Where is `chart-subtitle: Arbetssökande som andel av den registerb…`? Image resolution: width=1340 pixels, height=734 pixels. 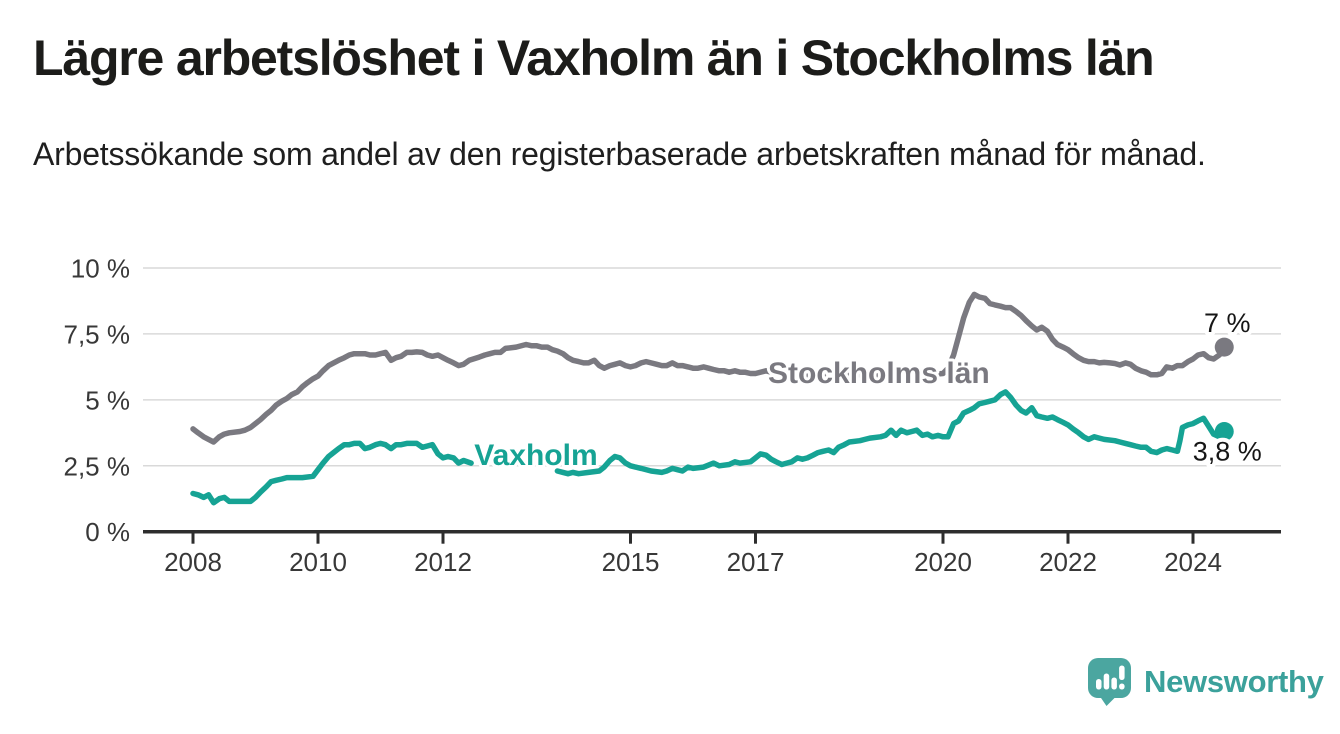 chart-subtitle: Arbetssökande som andel av den registerb… is located at coordinates (619, 154).